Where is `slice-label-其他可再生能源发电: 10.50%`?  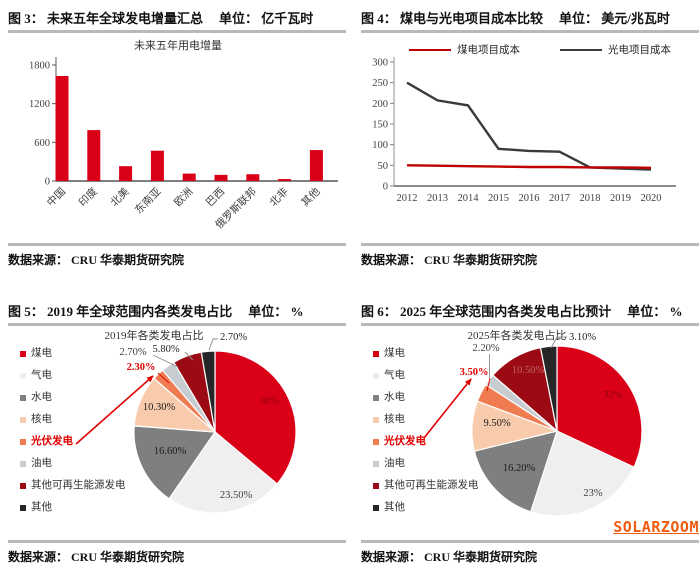
slice-label-其他可再生能源发电: 10.50% is located at coordinates (528, 370).